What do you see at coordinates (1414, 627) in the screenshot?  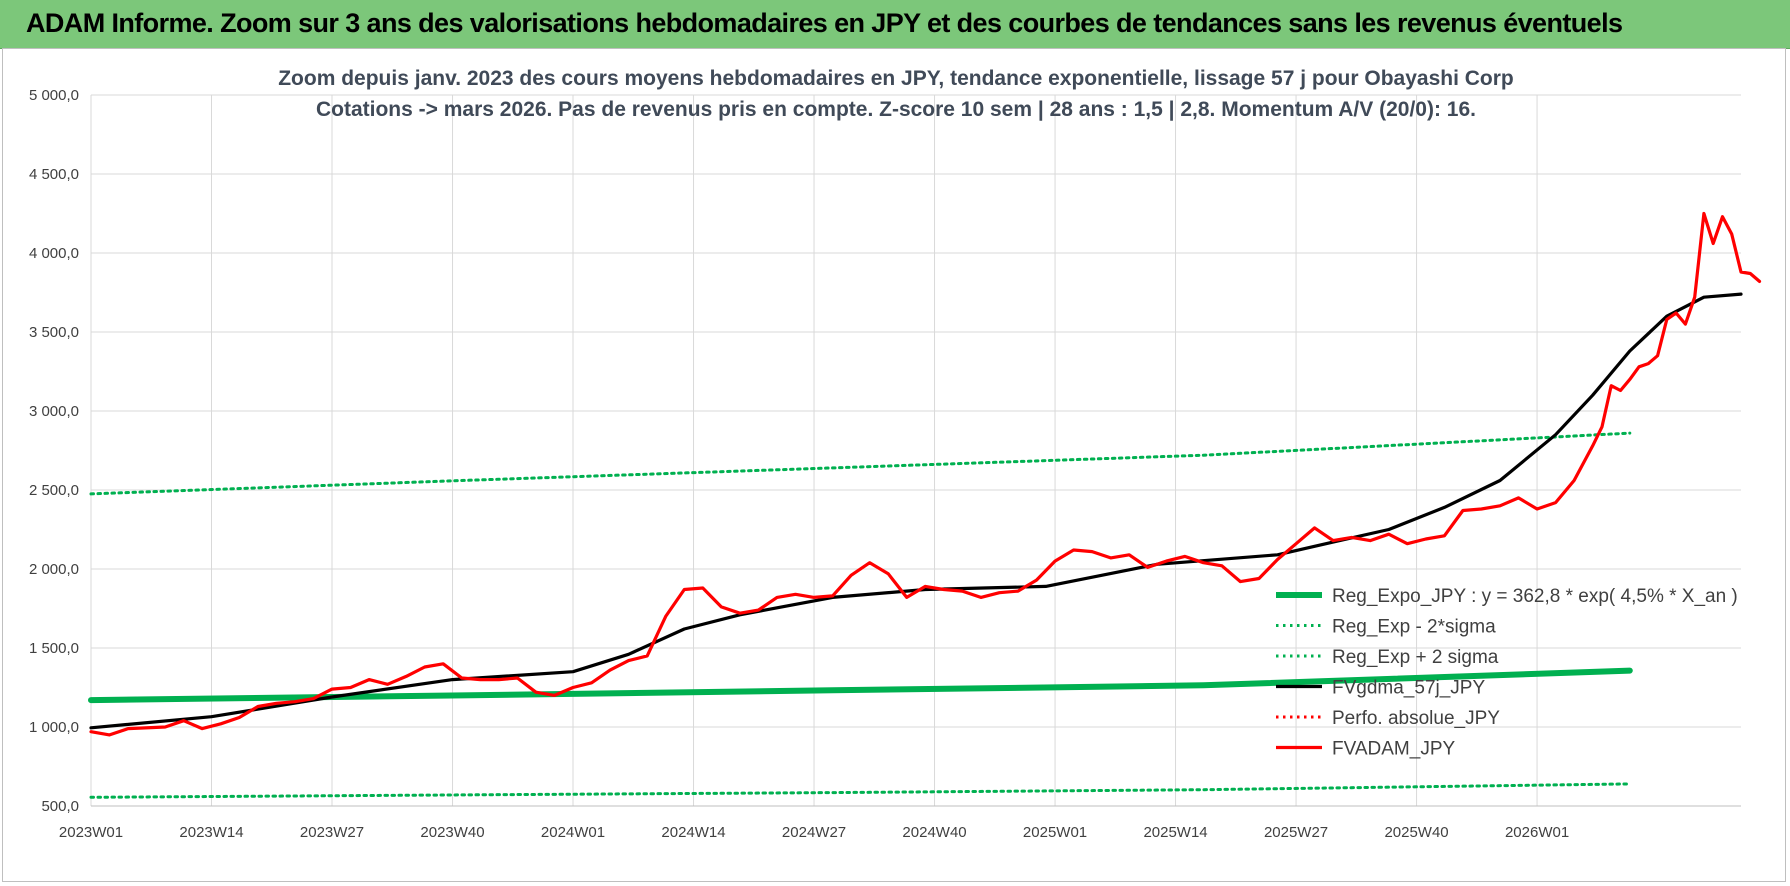 I see `legend-label-1: Reg_Exp - 2*sigma` at bounding box center [1414, 627].